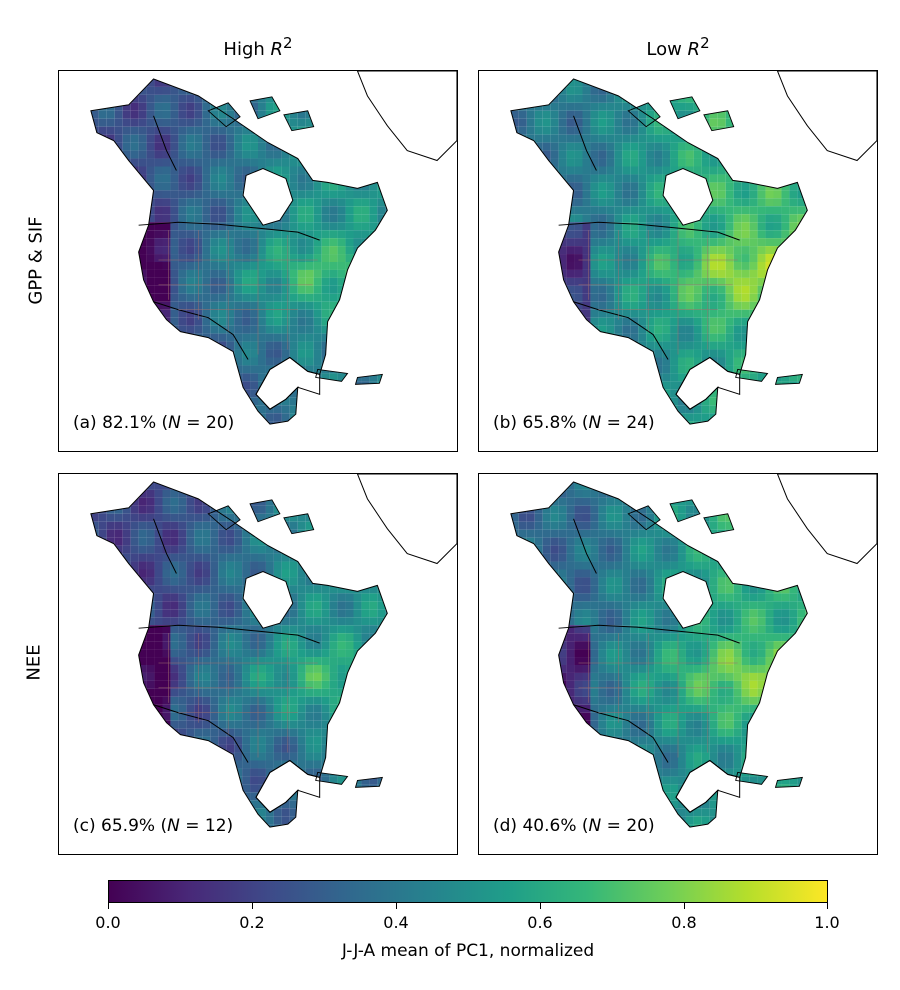 Image resolution: width=900 pixels, height=990 pixels. What do you see at coordinates (332, 375) in the screenshot?
I see `island-outline` at bounding box center [332, 375].